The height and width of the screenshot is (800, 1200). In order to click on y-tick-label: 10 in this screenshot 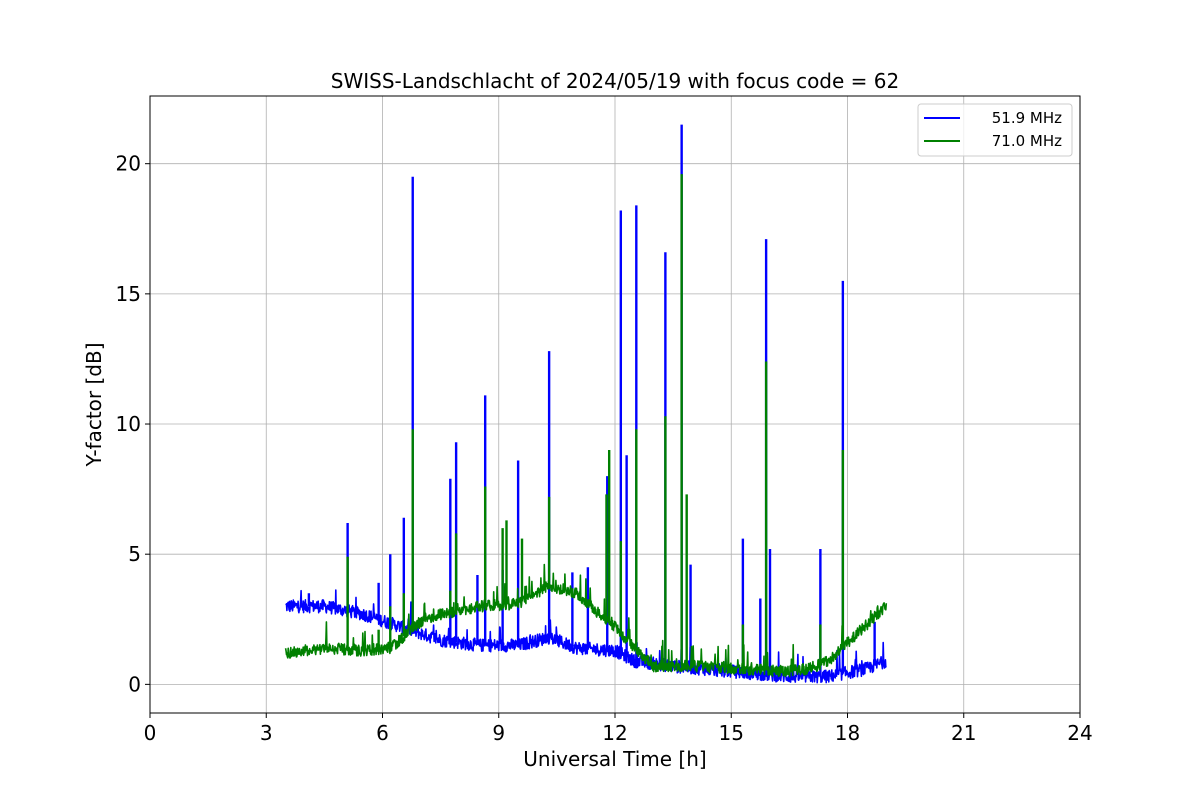, I will do `click(128, 424)`.